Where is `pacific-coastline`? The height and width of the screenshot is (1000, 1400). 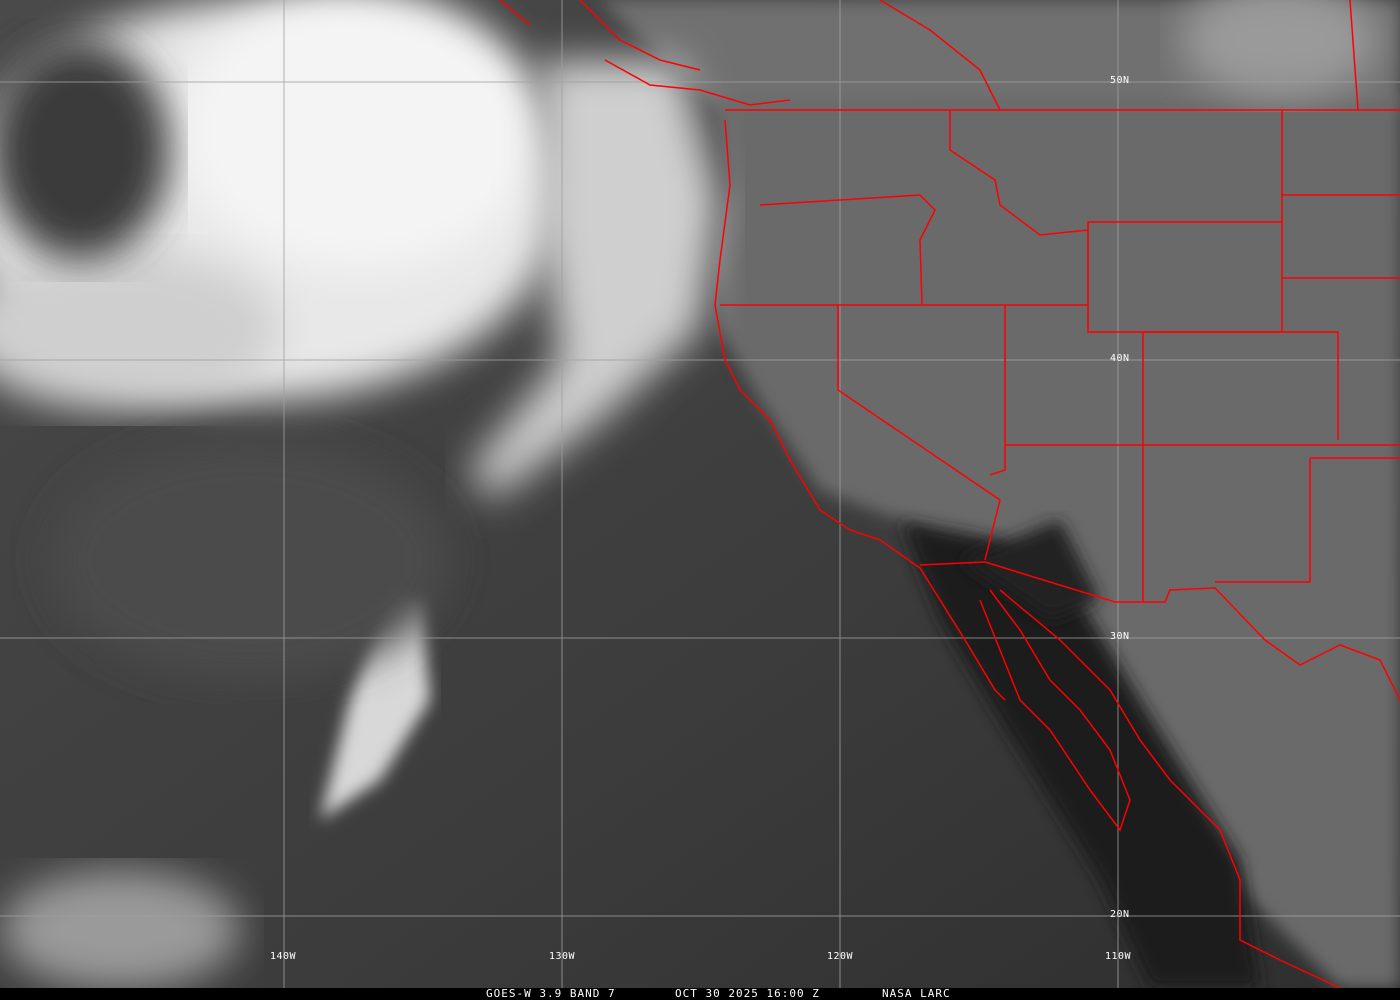 pacific-coastline is located at coordinates (860, 410).